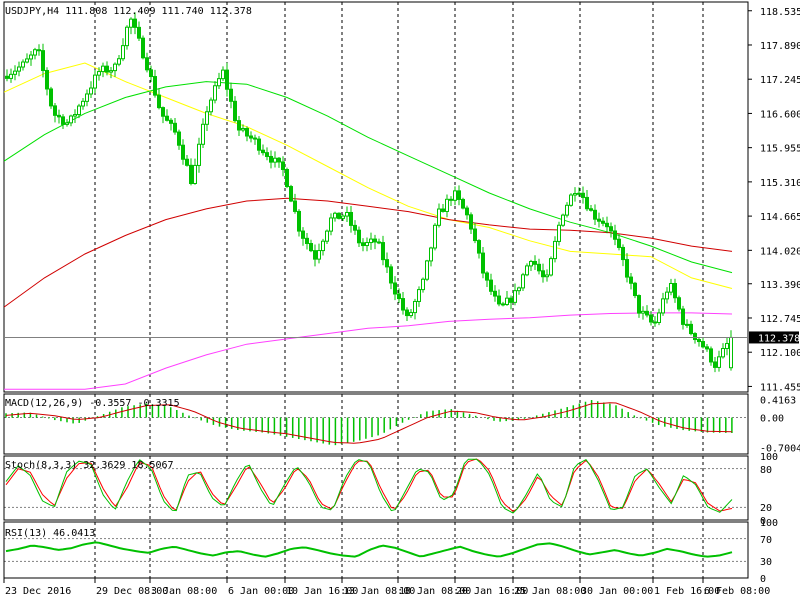  Describe the element at coordinates (617, 591) in the screenshot. I see `x-tick-label: 30 Jan 00:00` at that location.